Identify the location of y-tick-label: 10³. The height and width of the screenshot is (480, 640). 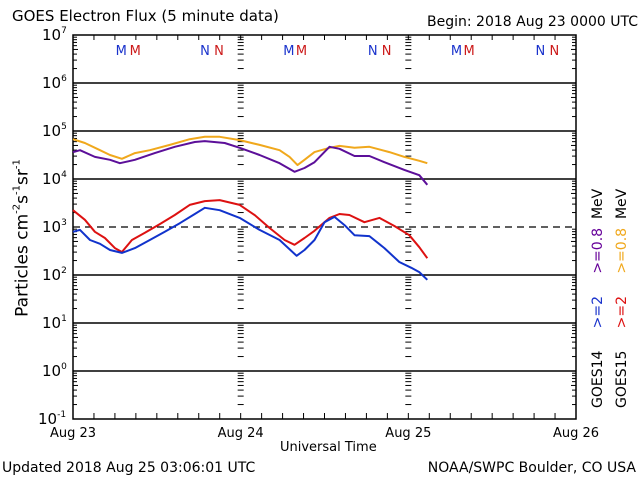
(54, 227).